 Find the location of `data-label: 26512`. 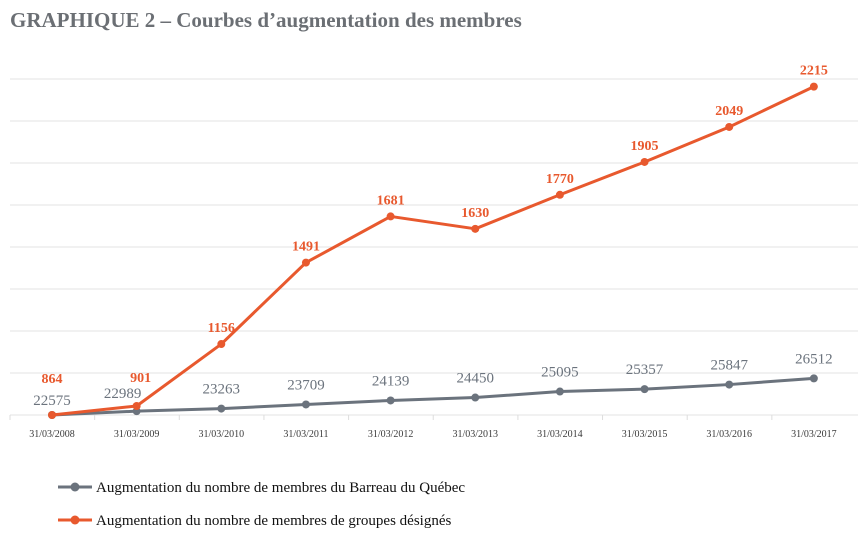

data-label: 26512 is located at coordinates (814, 359).